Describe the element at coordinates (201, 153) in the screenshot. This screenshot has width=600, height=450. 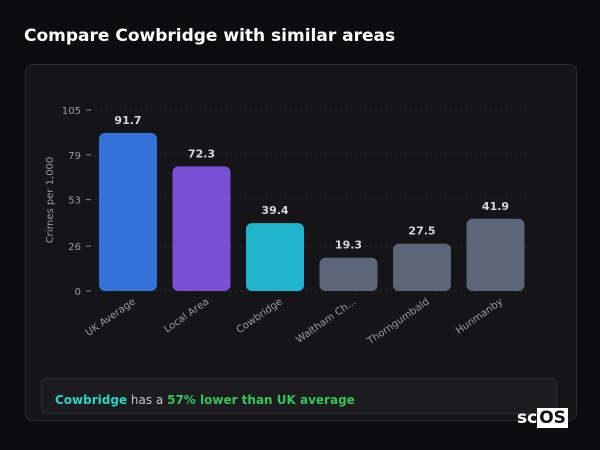
I see `data-label: 72.3` at that location.